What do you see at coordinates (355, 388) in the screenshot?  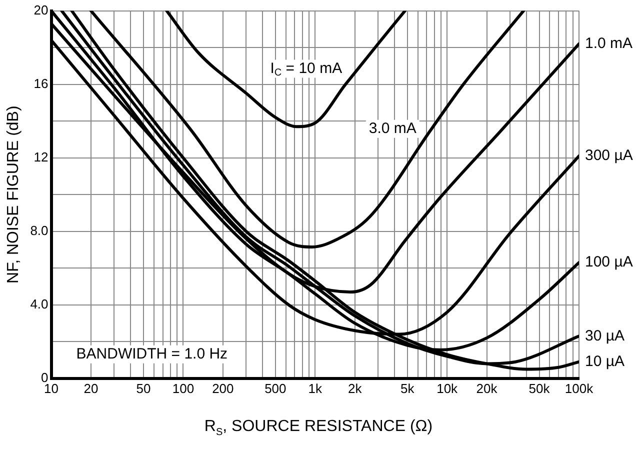 I see `x-tick-label: 2k` at bounding box center [355, 388].